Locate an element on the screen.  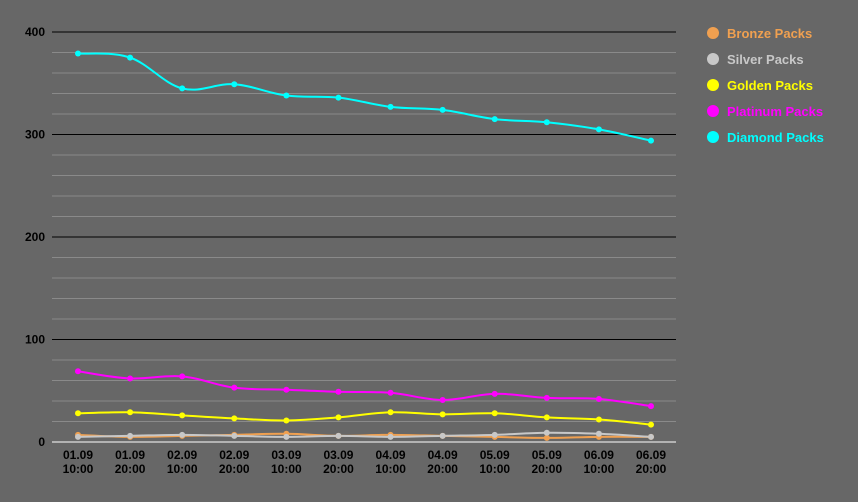
legend-marker-platinum-packs is located at coordinates (713, 111).